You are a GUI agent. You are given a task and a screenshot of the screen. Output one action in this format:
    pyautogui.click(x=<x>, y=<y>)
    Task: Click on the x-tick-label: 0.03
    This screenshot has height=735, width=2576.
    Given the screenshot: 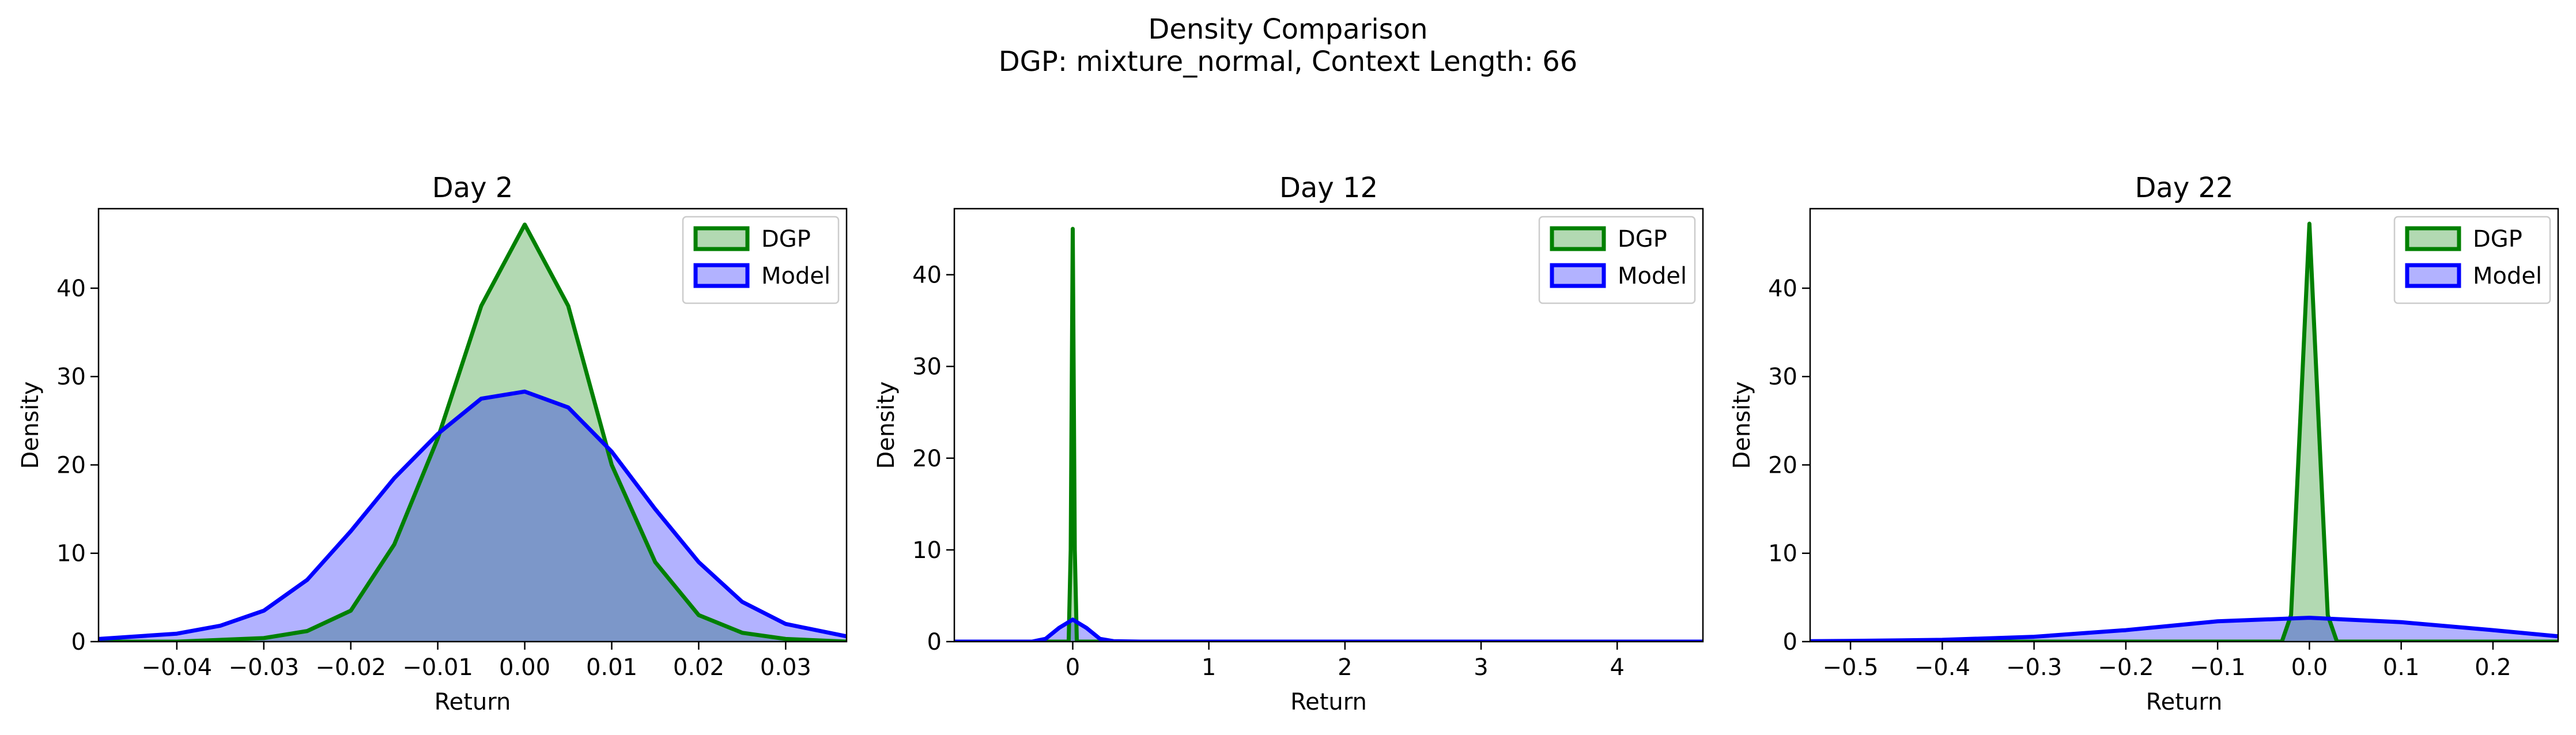 What is the action you would take?
    pyautogui.click(x=785, y=667)
    